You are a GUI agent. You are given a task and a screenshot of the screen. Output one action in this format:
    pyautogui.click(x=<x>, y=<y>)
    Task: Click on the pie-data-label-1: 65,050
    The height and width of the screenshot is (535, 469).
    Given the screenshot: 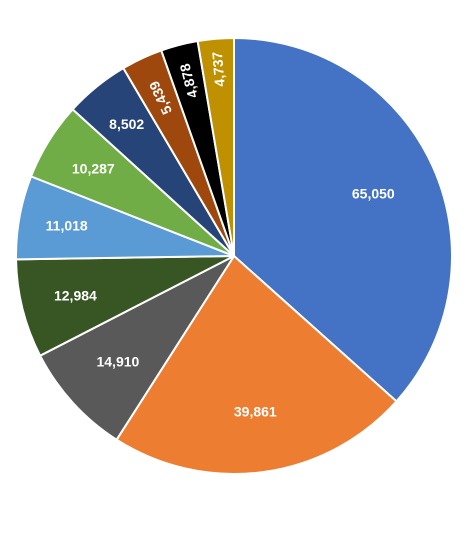 What is the action you would take?
    pyautogui.click(x=373, y=194)
    